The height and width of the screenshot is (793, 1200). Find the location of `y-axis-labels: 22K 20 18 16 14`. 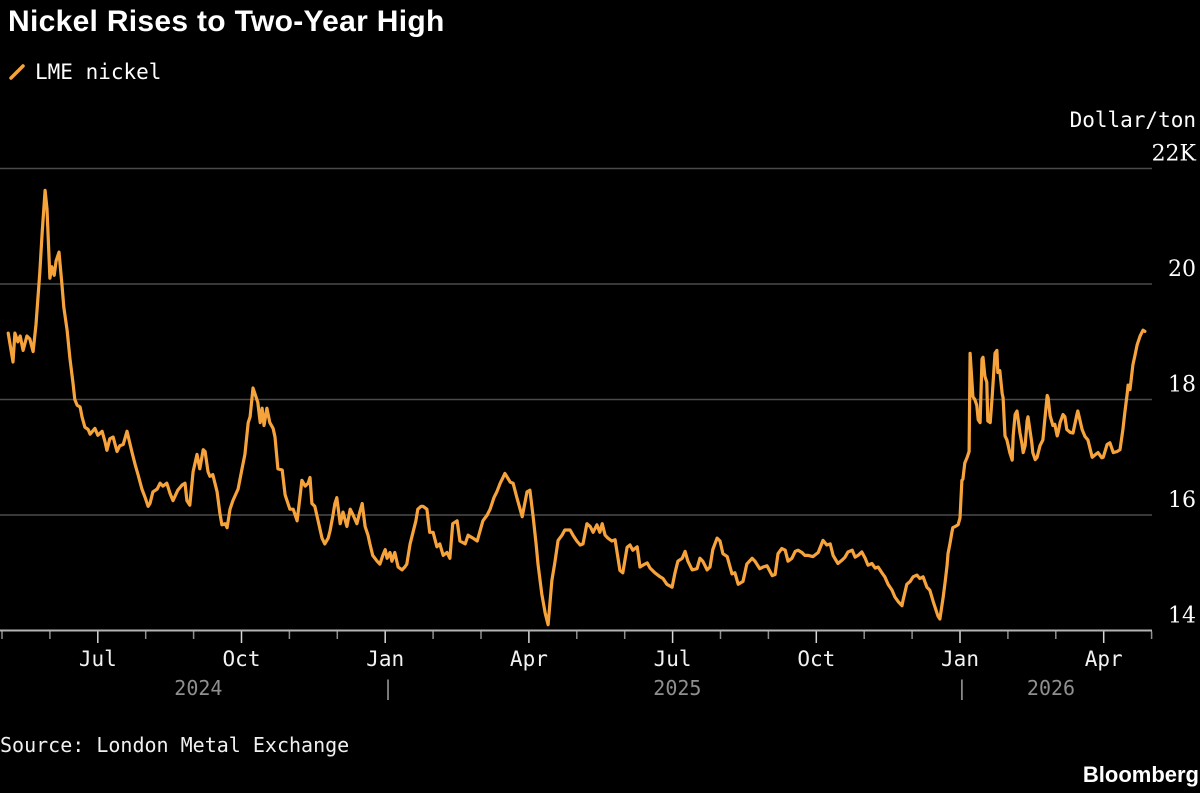

y-axis-labels: 22K 20 18 16 14 is located at coordinates (1174, 385).